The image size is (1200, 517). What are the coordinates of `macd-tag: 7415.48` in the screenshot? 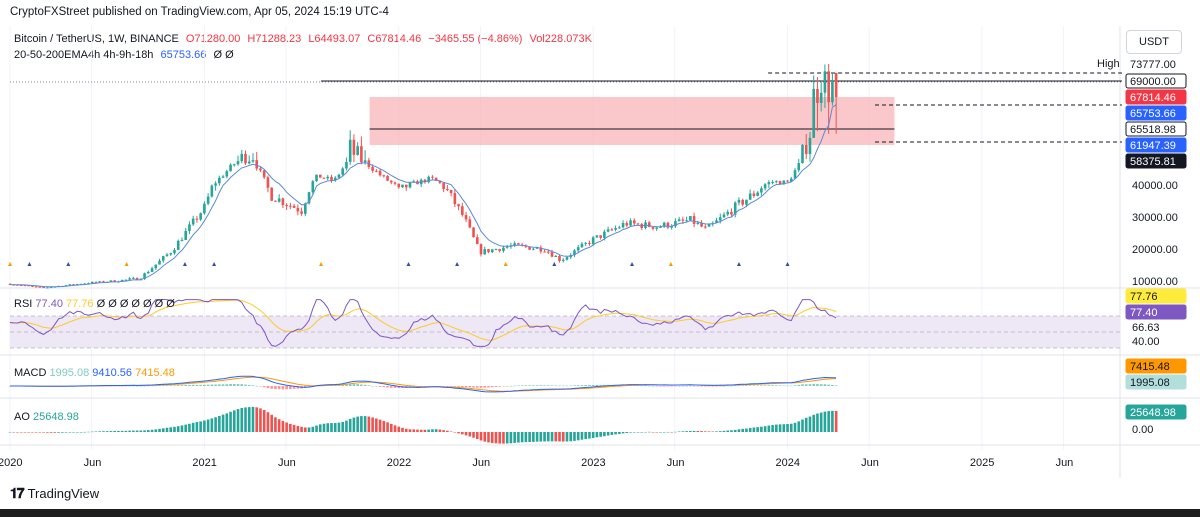 It's located at (1156, 366).